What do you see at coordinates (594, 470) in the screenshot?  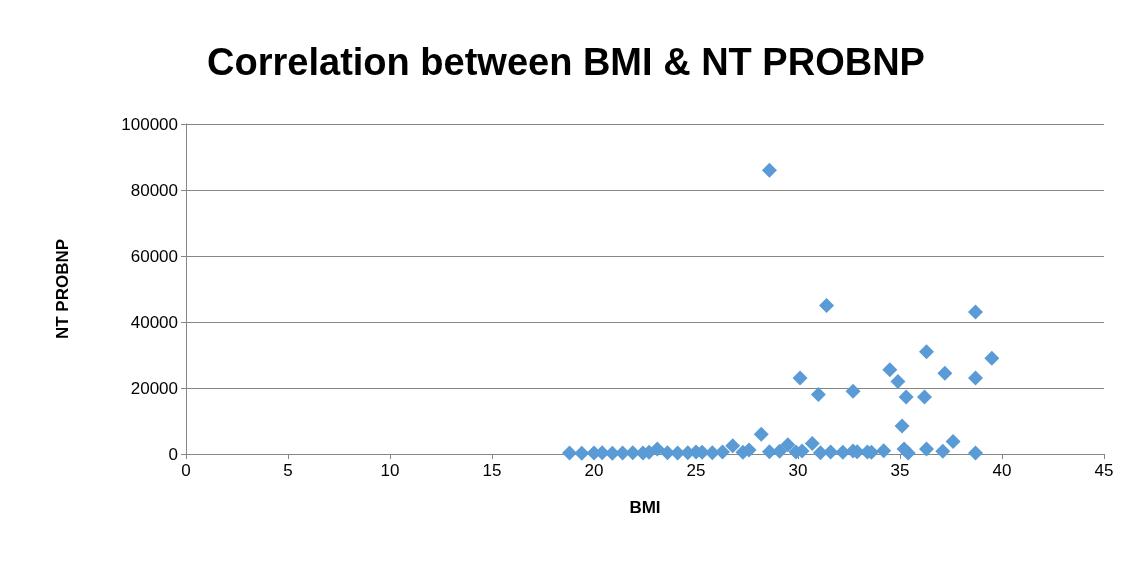 I see `x-tick-label: 20` at bounding box center [594, 470].